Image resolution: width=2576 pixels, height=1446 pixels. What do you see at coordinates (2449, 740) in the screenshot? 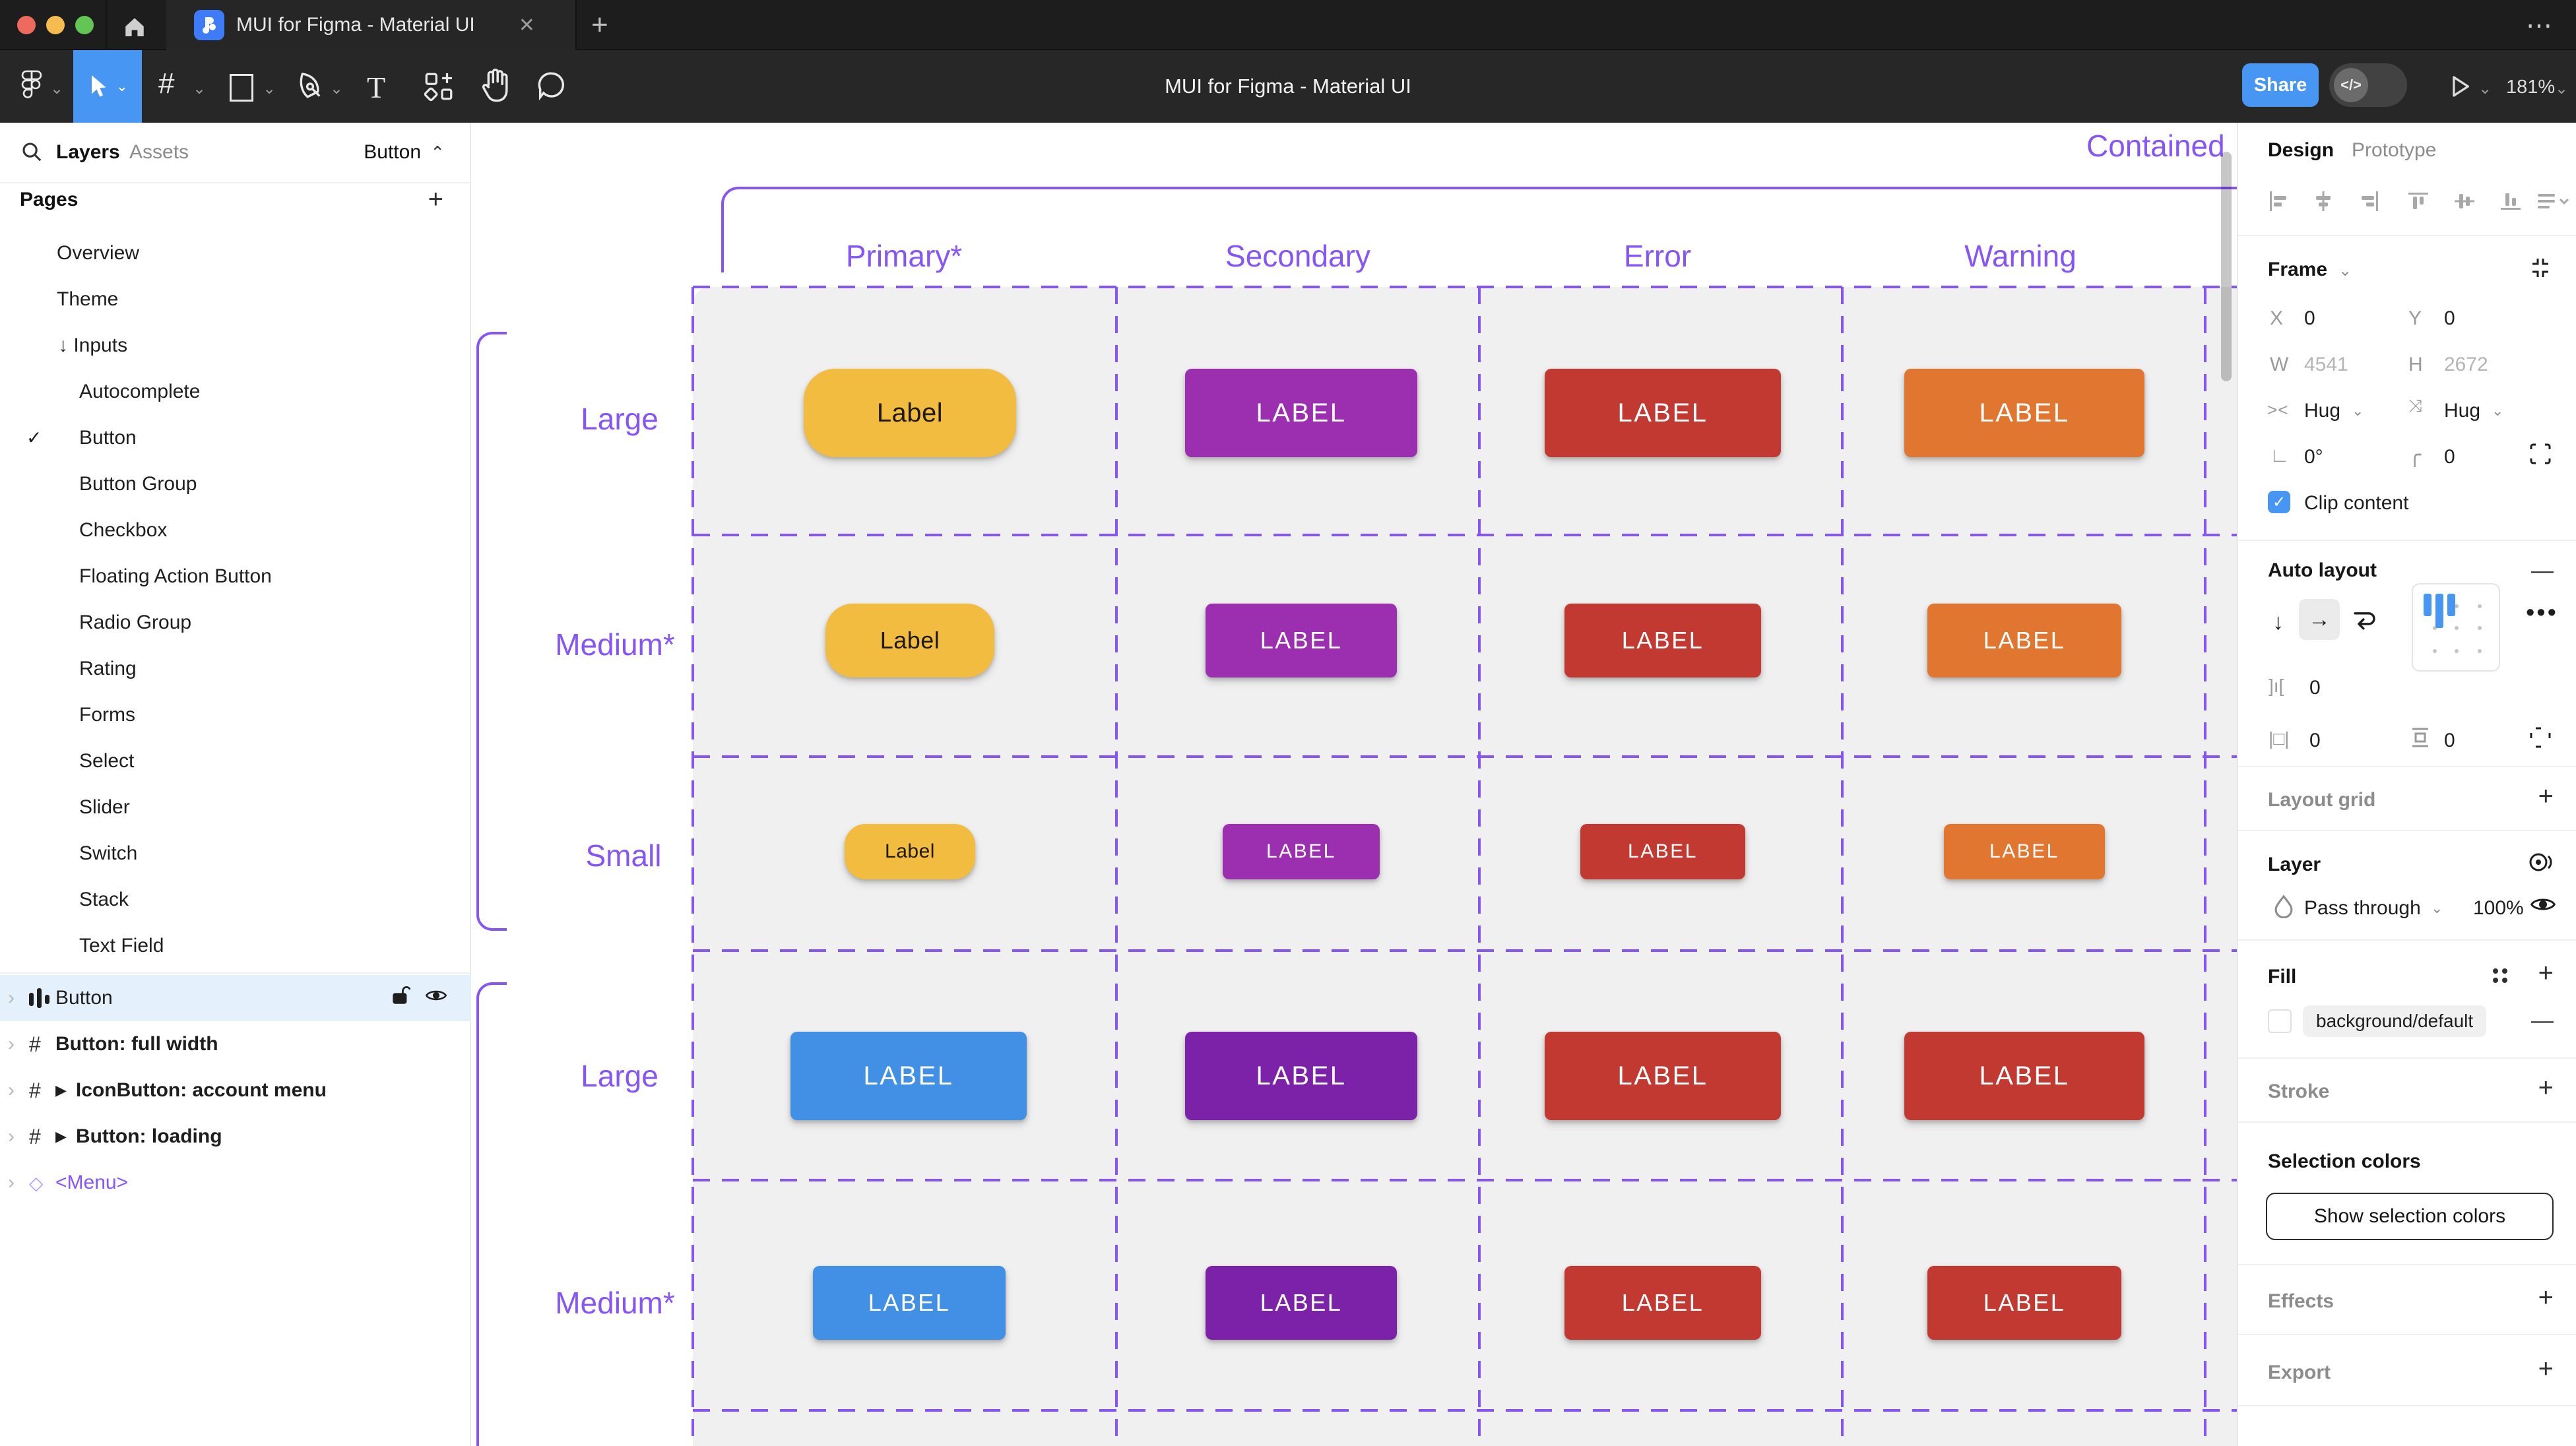
I see `padding-vertical-value: 0` at bounding box center [2449, 740].